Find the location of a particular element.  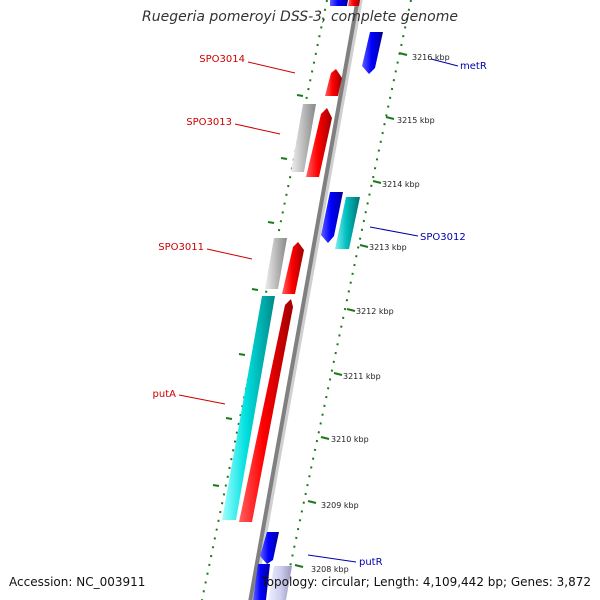

label-putR: putR is located at coordinates (371, 562).